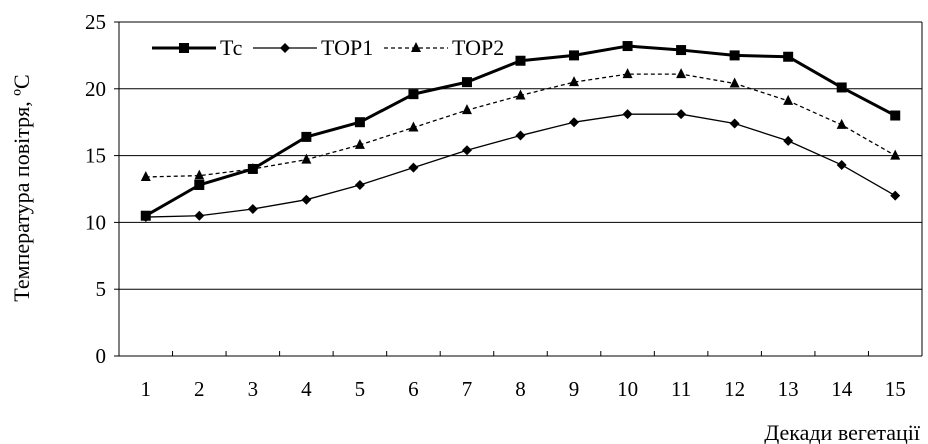  I want to click on x-tick-label-14: 14, so click(842, 389).